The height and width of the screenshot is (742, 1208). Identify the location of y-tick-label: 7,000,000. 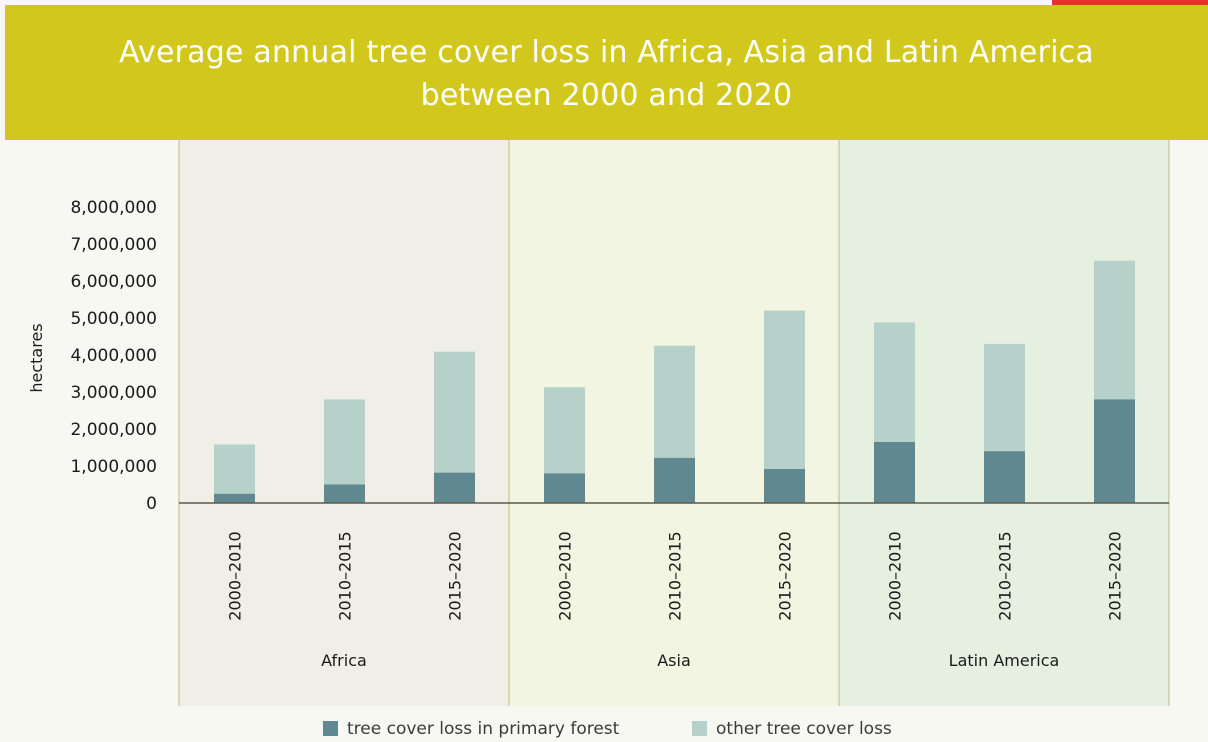
(113, 245).